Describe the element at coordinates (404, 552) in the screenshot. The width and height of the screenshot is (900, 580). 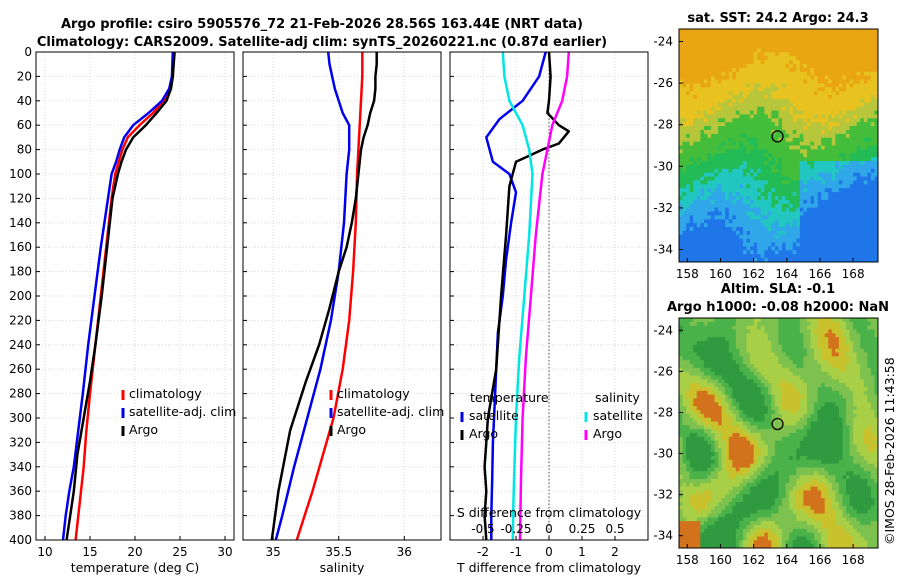
I see `x-tick-label: 36` at that location.